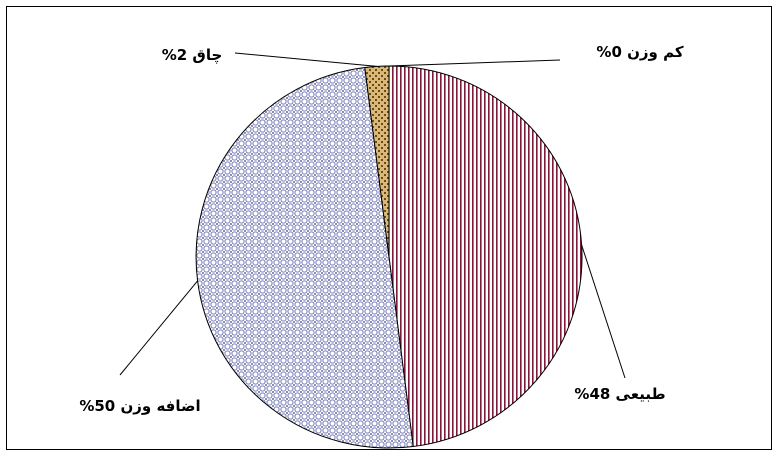 The height and width of the screenshot is (456, 779). What do you see at coordinates (192, 55) in the screenshot?
I see `slice-label: چاق 2%` at bounding box center [192, 55].